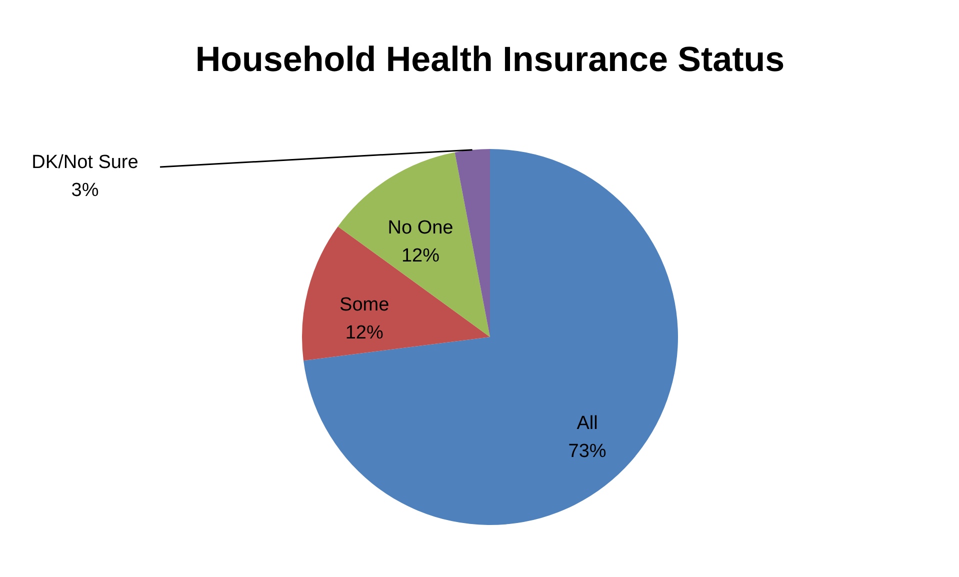  What do you see at coordinates (85, 162) in the screenshot?
I see `slice-label: DK/Not Sure` at bounding box center [85, 162].